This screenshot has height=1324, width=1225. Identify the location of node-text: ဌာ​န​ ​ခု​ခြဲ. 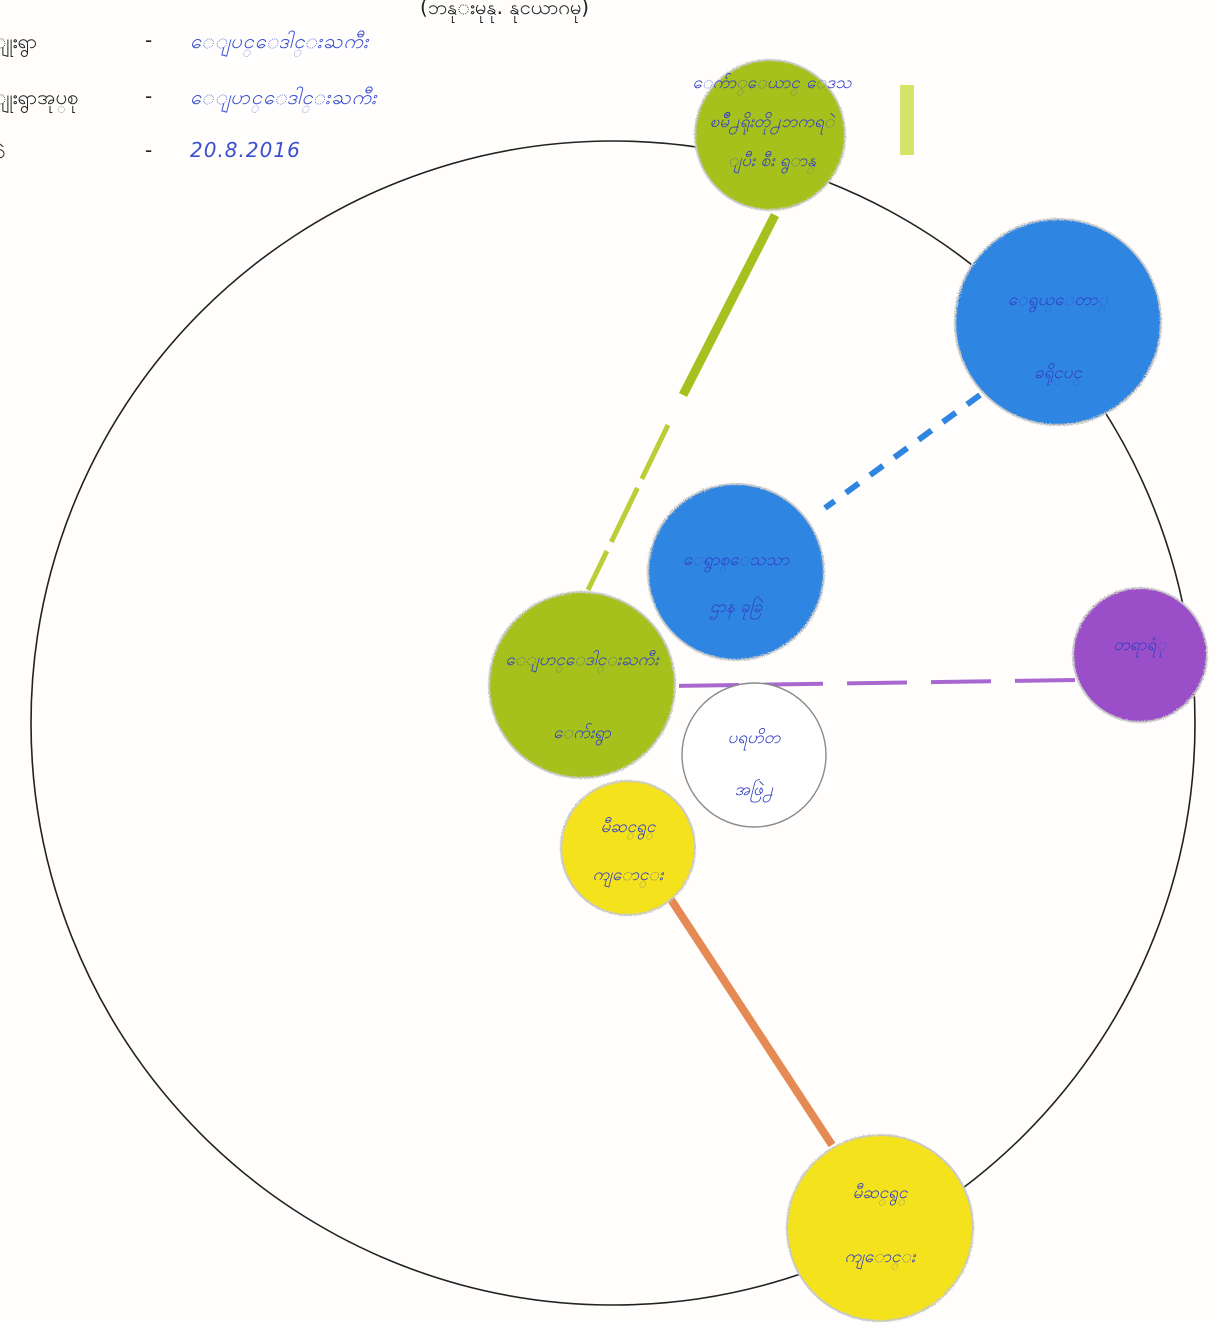
(736, 608).